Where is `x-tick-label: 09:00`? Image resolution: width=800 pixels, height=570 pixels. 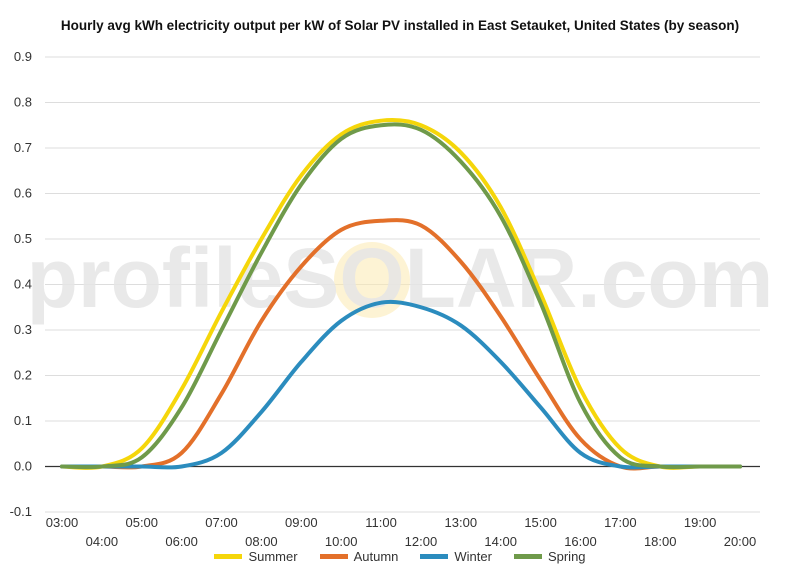 x-tick-label: 09:00 is located at coordinates (301, 522).